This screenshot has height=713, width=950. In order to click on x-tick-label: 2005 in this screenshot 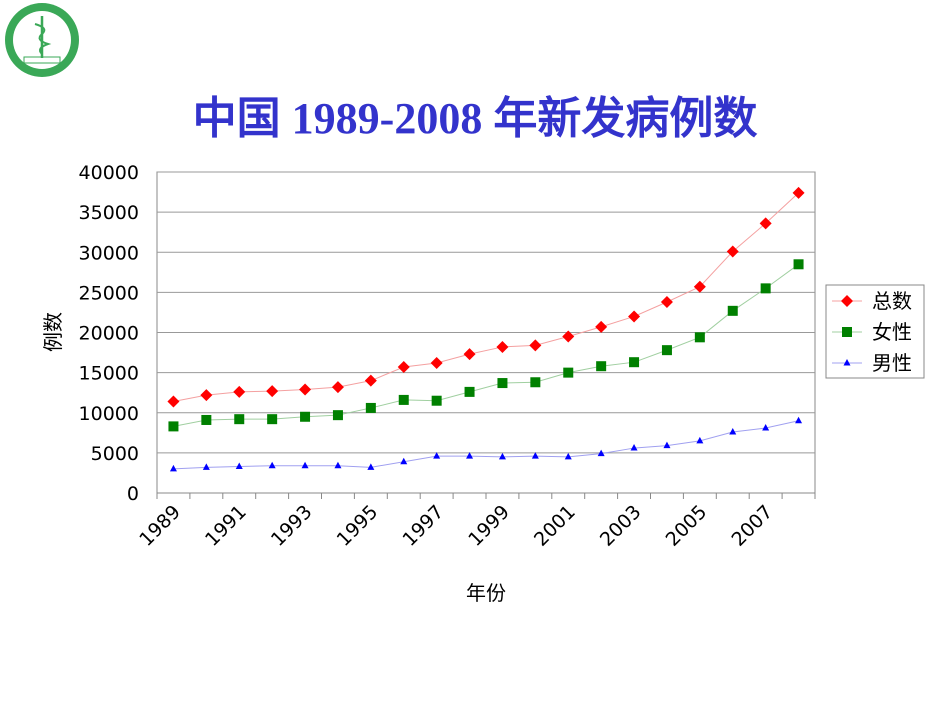, I will do `click(687, 526)`.